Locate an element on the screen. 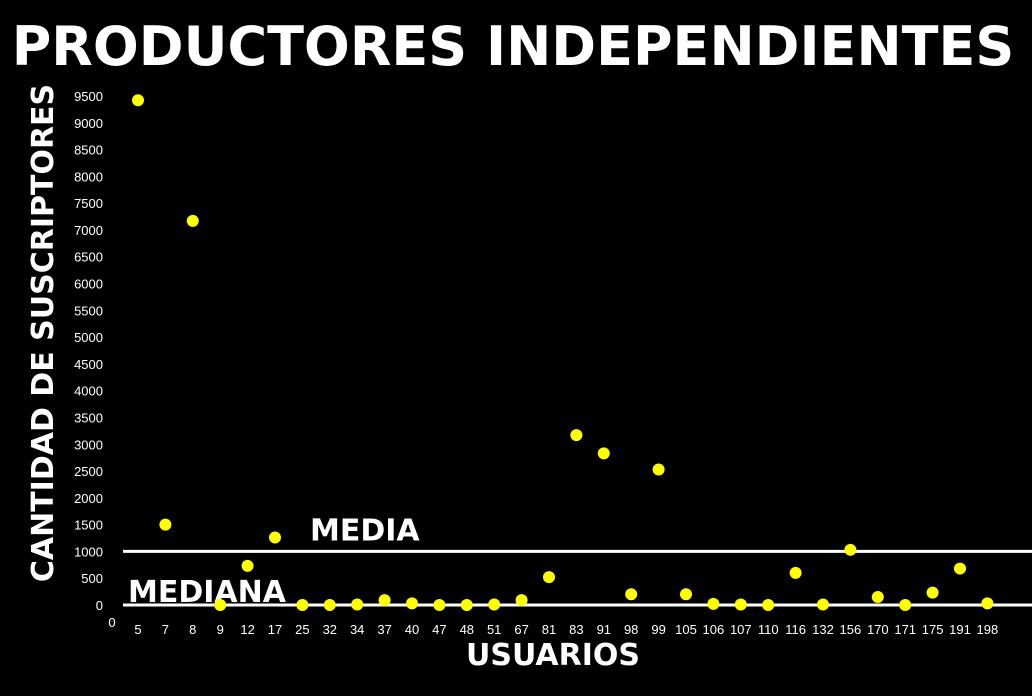 The image size is (1032, 696). y-tick-label: 1500 is located at coordinates (88, 525).